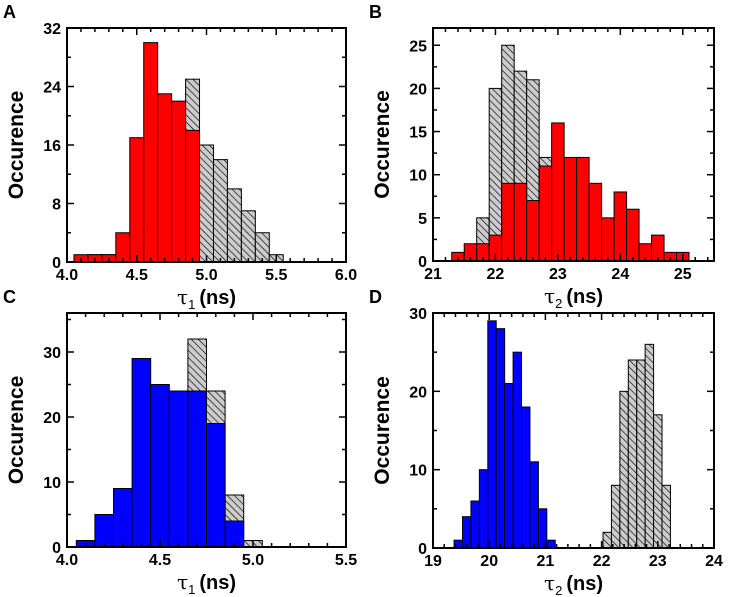 The image size is (733, 597). What do you see at coordinates (52, 29) in the screenshot?
I see `y-tick-label: 32` at bounding box center [52, 29].